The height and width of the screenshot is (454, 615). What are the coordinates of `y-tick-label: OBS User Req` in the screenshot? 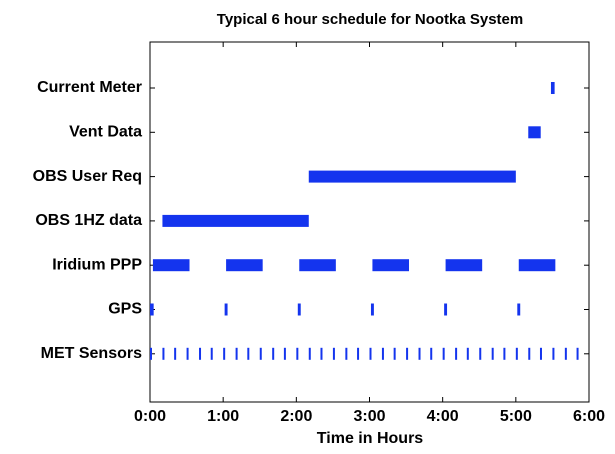 It's located at (87, 176).